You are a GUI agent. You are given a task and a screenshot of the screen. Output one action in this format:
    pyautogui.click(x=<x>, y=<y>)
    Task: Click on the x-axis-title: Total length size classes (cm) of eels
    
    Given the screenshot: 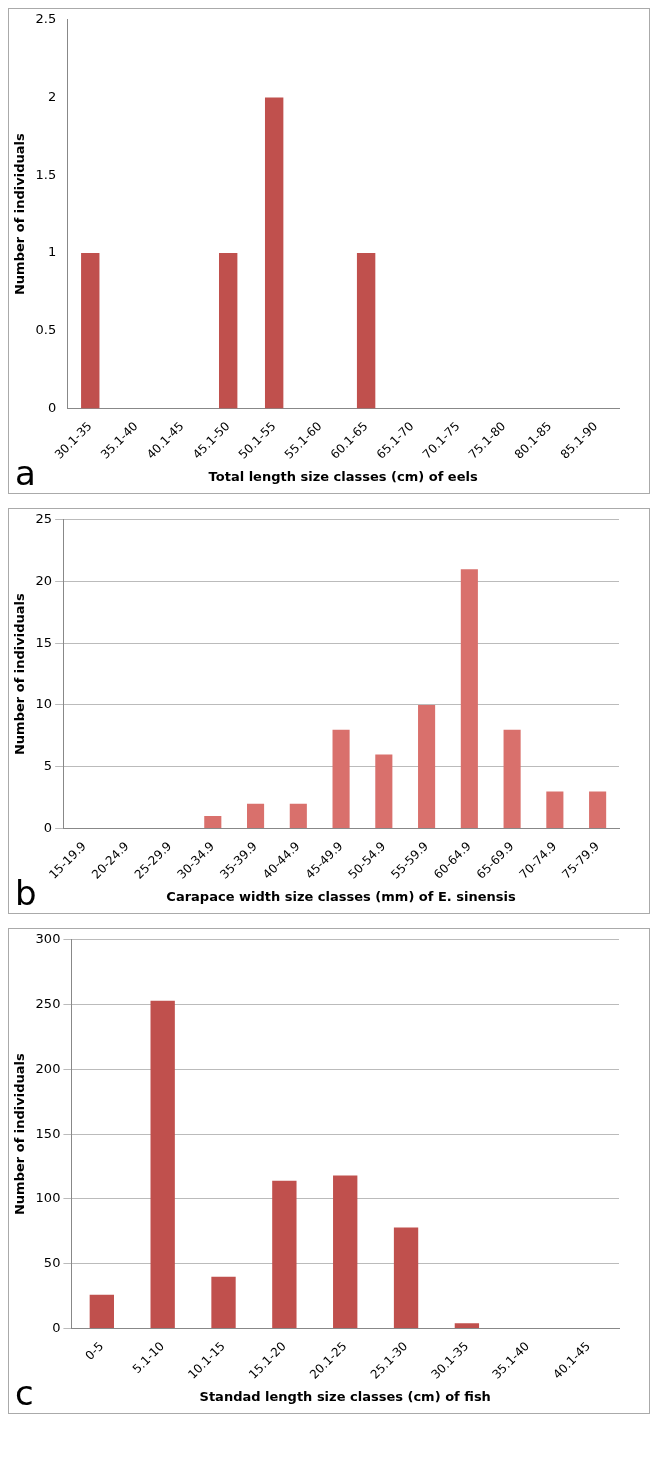 What is the action you would take?
    pyautogui.click(x=343, y=476)
    